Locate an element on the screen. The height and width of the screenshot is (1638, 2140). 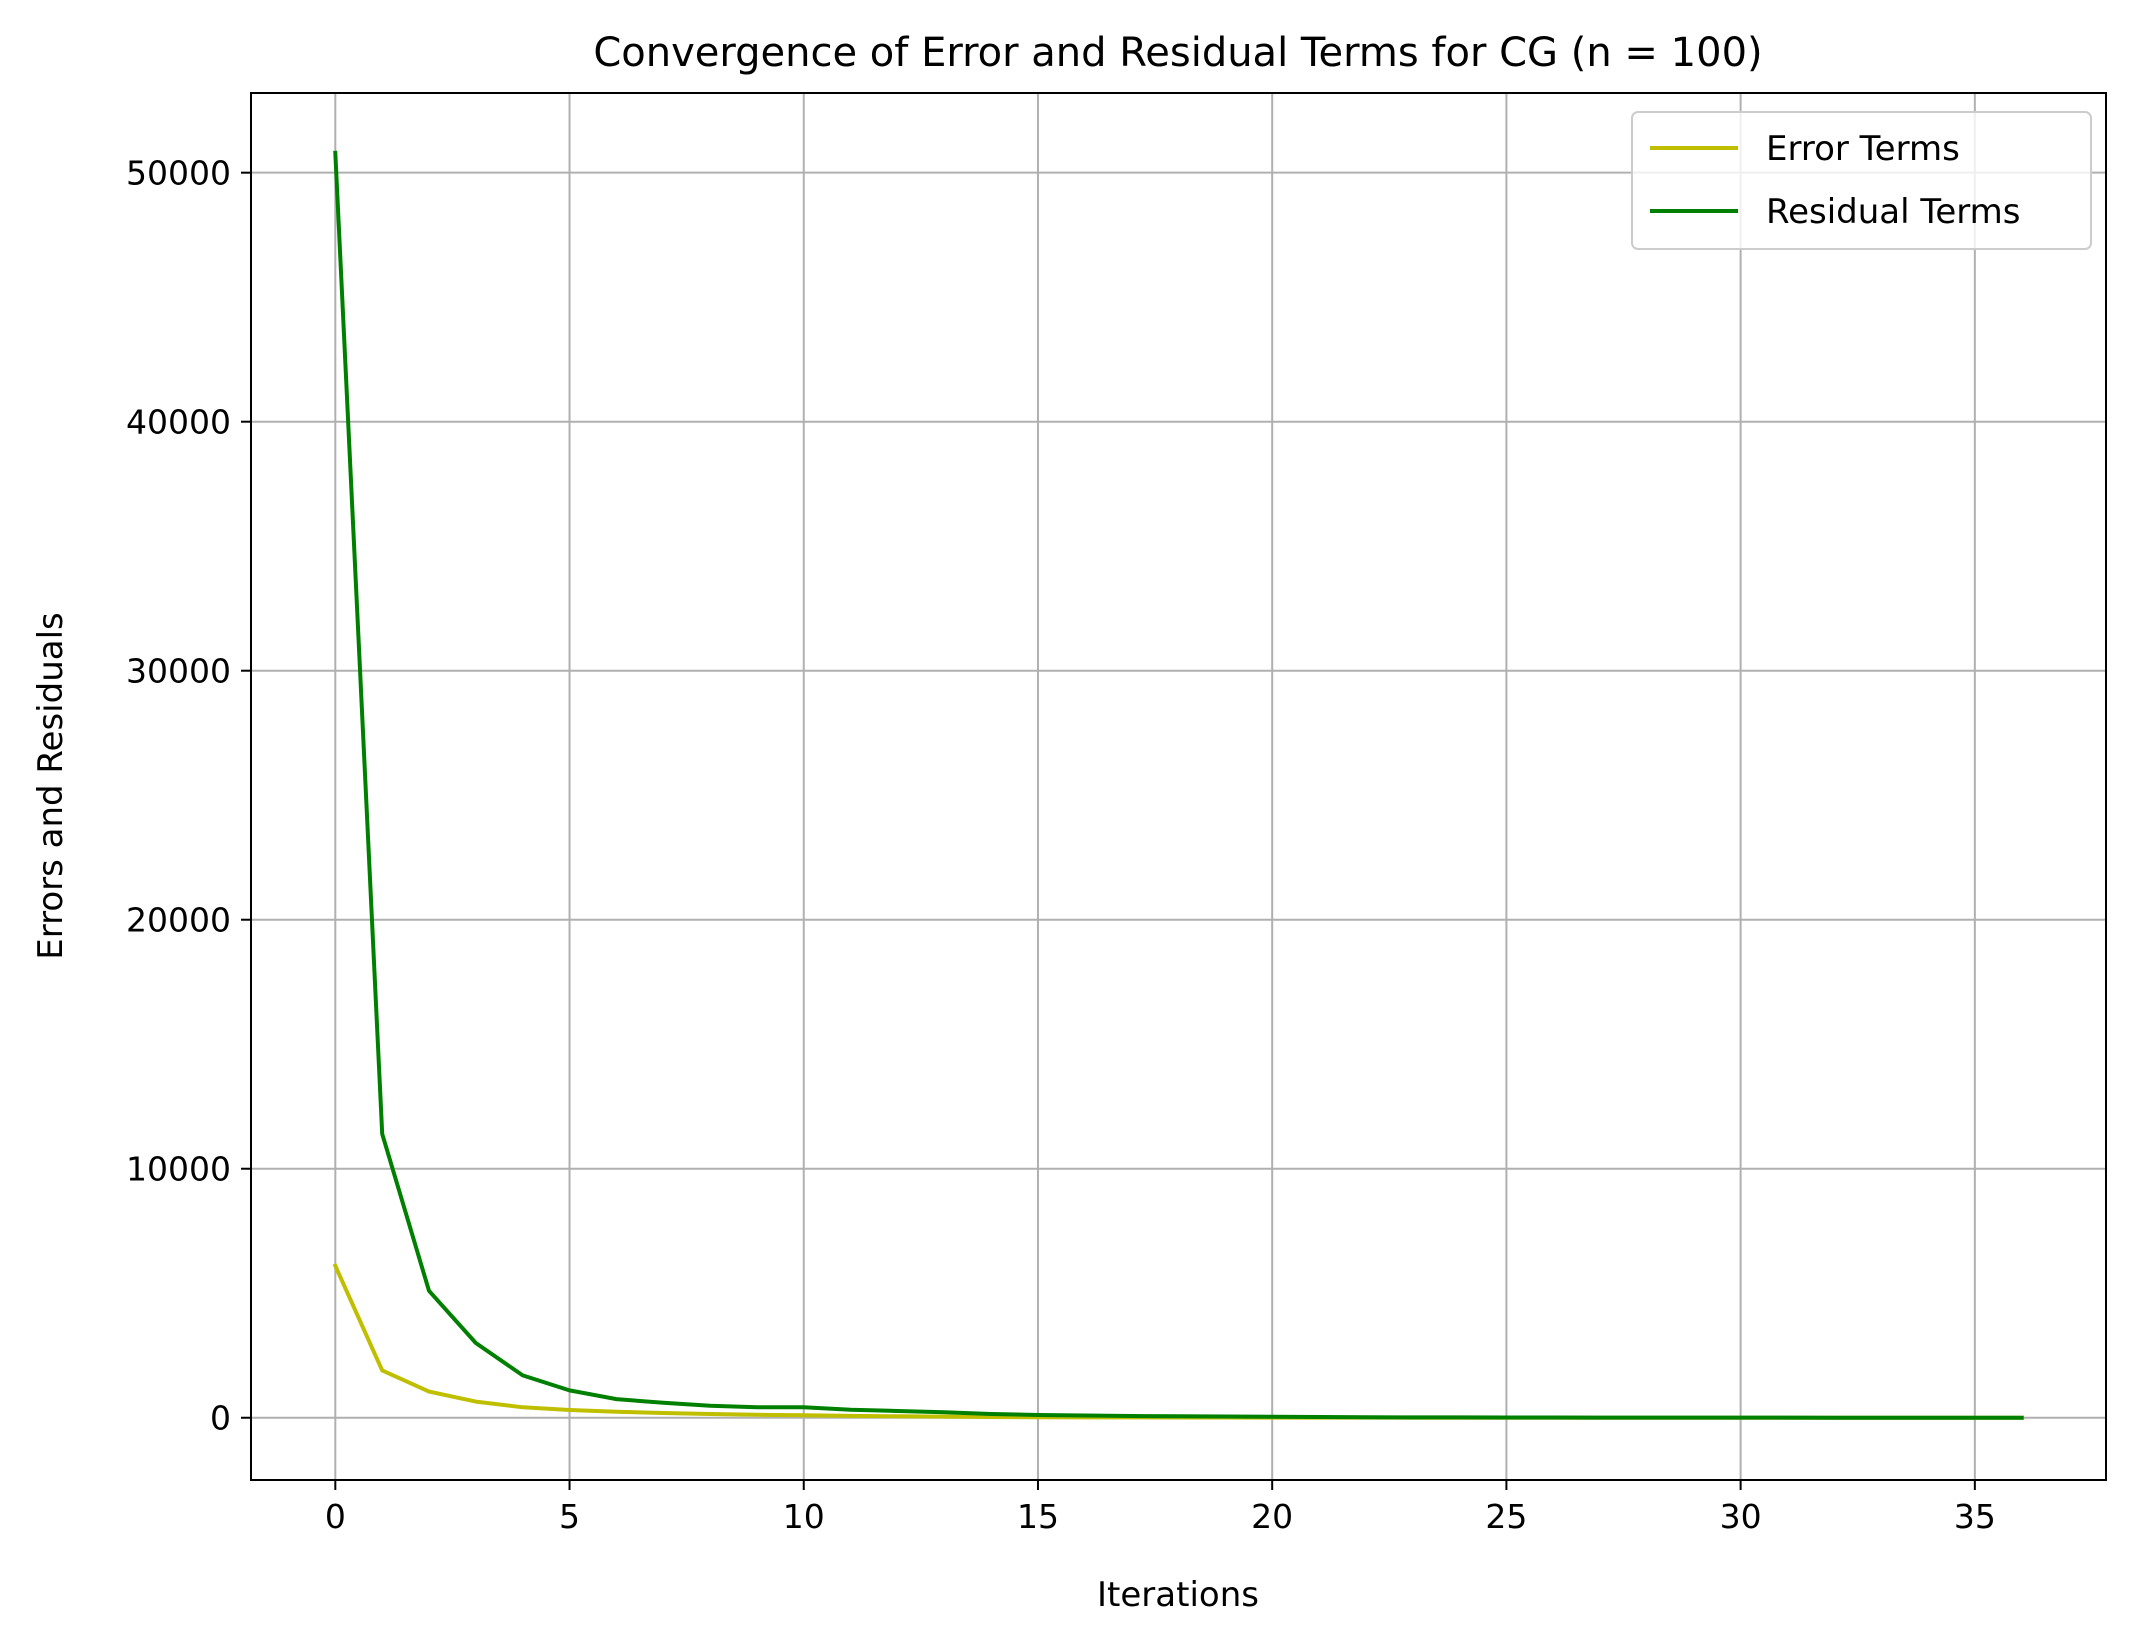
x-tick-label: 20 is located at coordinates (1272, 1516).